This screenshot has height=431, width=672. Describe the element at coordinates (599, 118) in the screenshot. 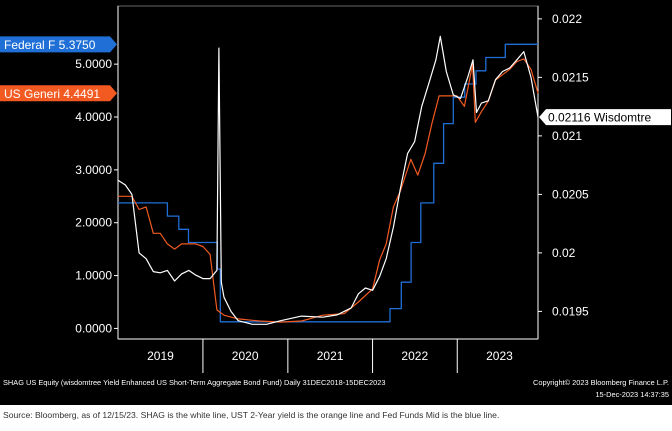

I see `tag-label: 0.02116 Wisdomtre` at that location.